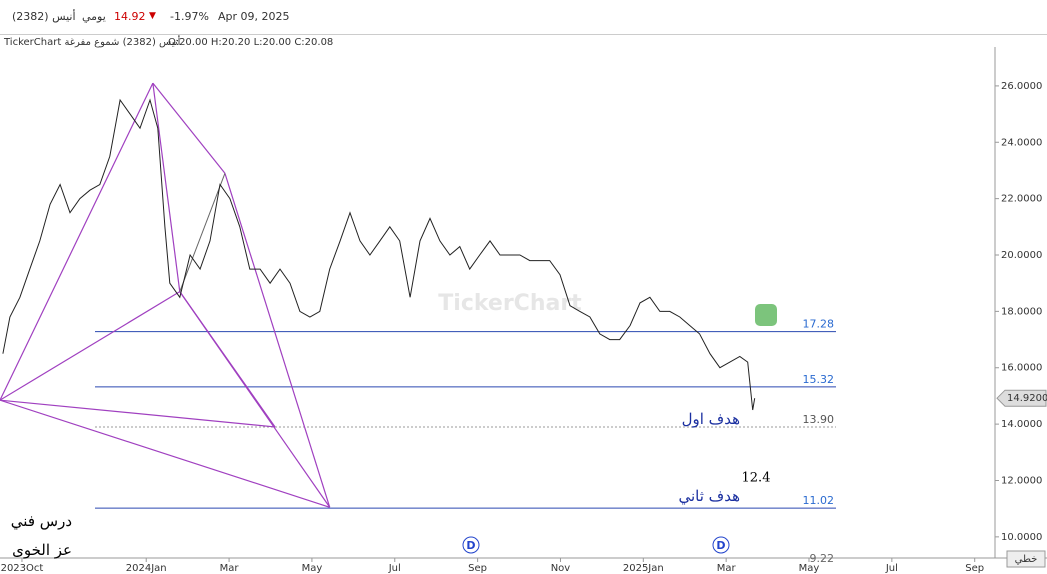 This screenshot has width=1047, height=574. I want to click on last-price-label: 14.9200, so click(1027, 398).